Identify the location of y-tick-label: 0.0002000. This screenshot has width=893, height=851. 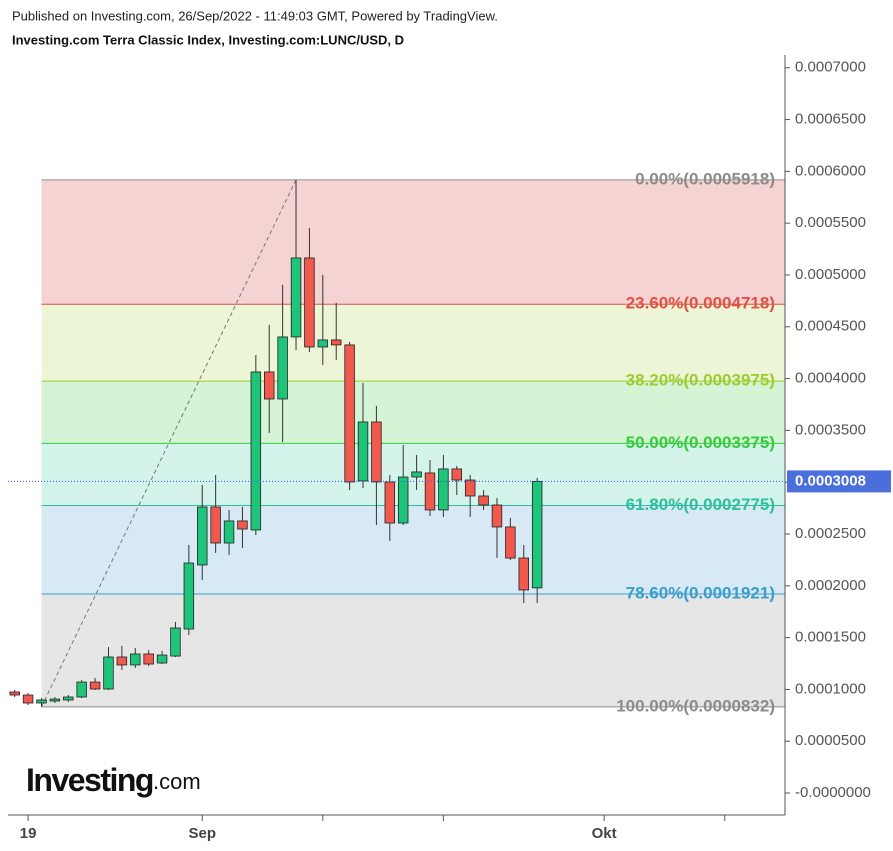
(830, 585).